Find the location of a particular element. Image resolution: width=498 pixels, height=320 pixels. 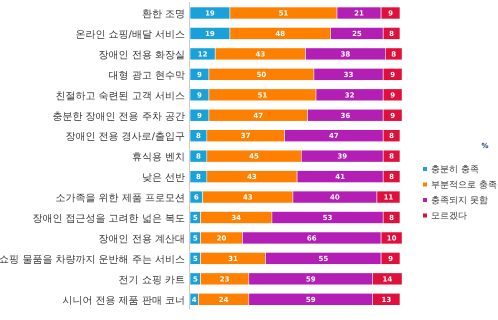

y-tick-label: 대형 광고 현수막 is located at coordinates (146, 76).